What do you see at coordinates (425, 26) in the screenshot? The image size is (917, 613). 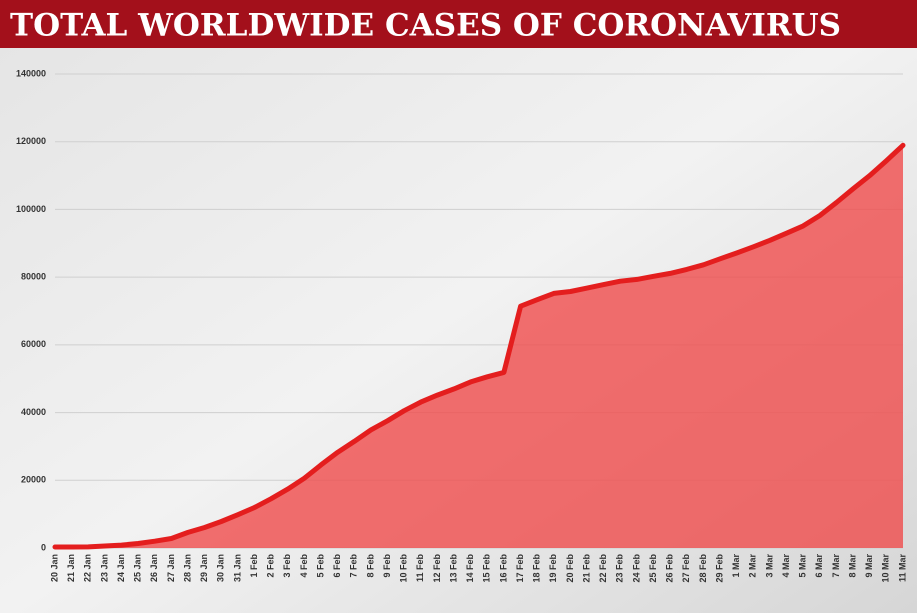 I see `chart-title: TOTAL WORLDWIDE CASES OF CORONAVIRUS` at bounding box center [425, 26].